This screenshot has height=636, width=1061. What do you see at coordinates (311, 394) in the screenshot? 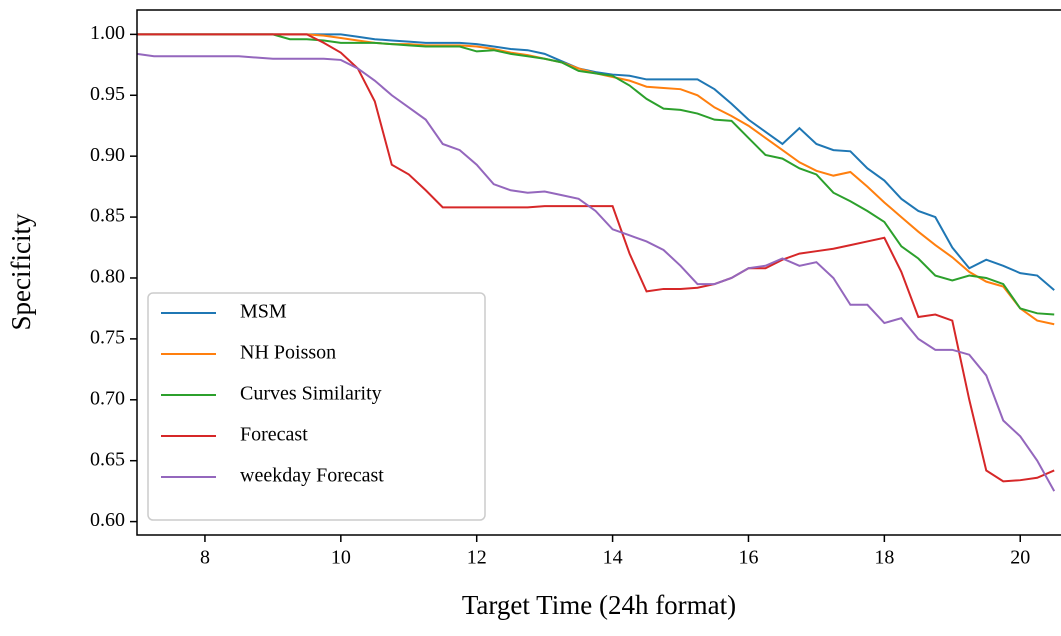
I see `legend-label: Curves Similarity` at bounding box center [311, 394].